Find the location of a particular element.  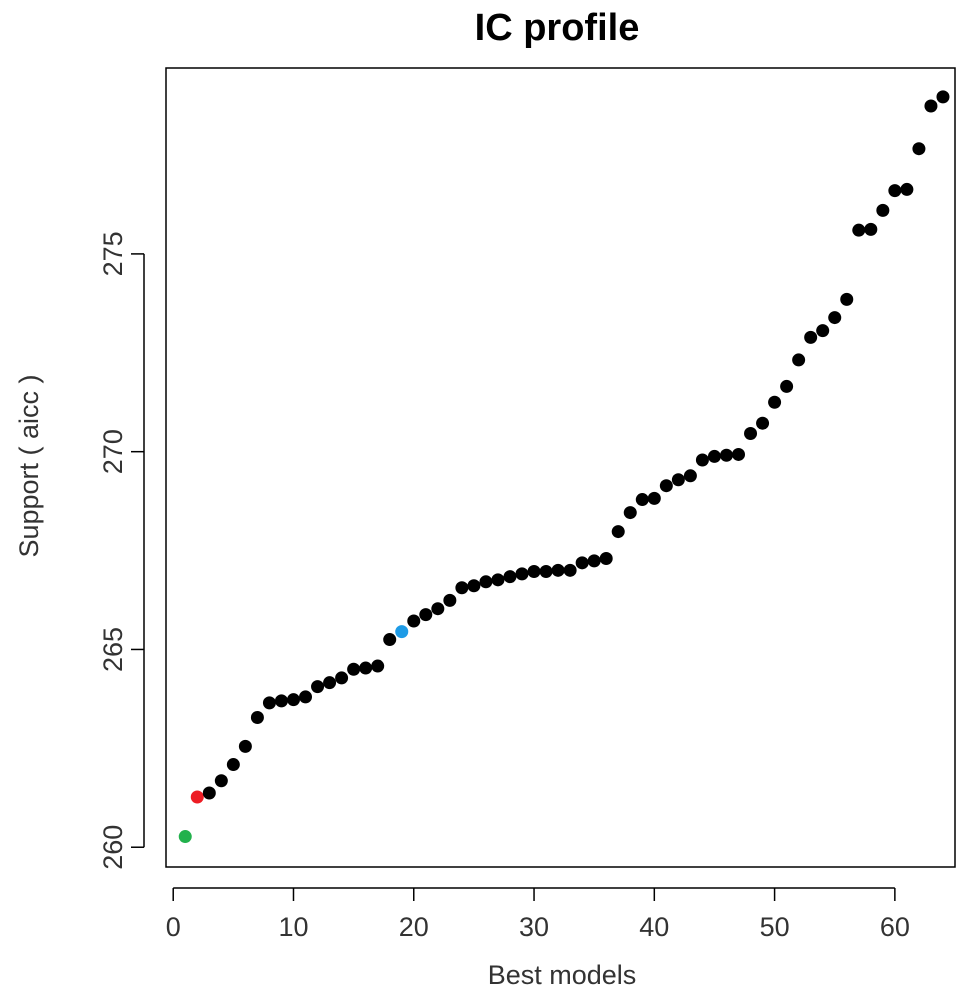

y-axis-label: Support ( aicc ) is located at coordinates (29, 465).